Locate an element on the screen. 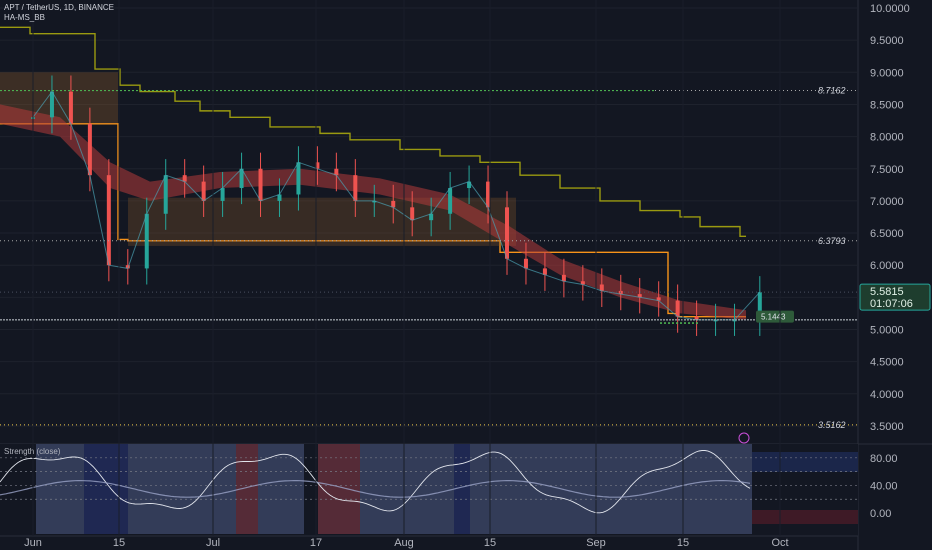 Image resolution: width=932 pixels, height=550 pixels. strength-tick-label: 80.00 is located at coordinates (884, 459).